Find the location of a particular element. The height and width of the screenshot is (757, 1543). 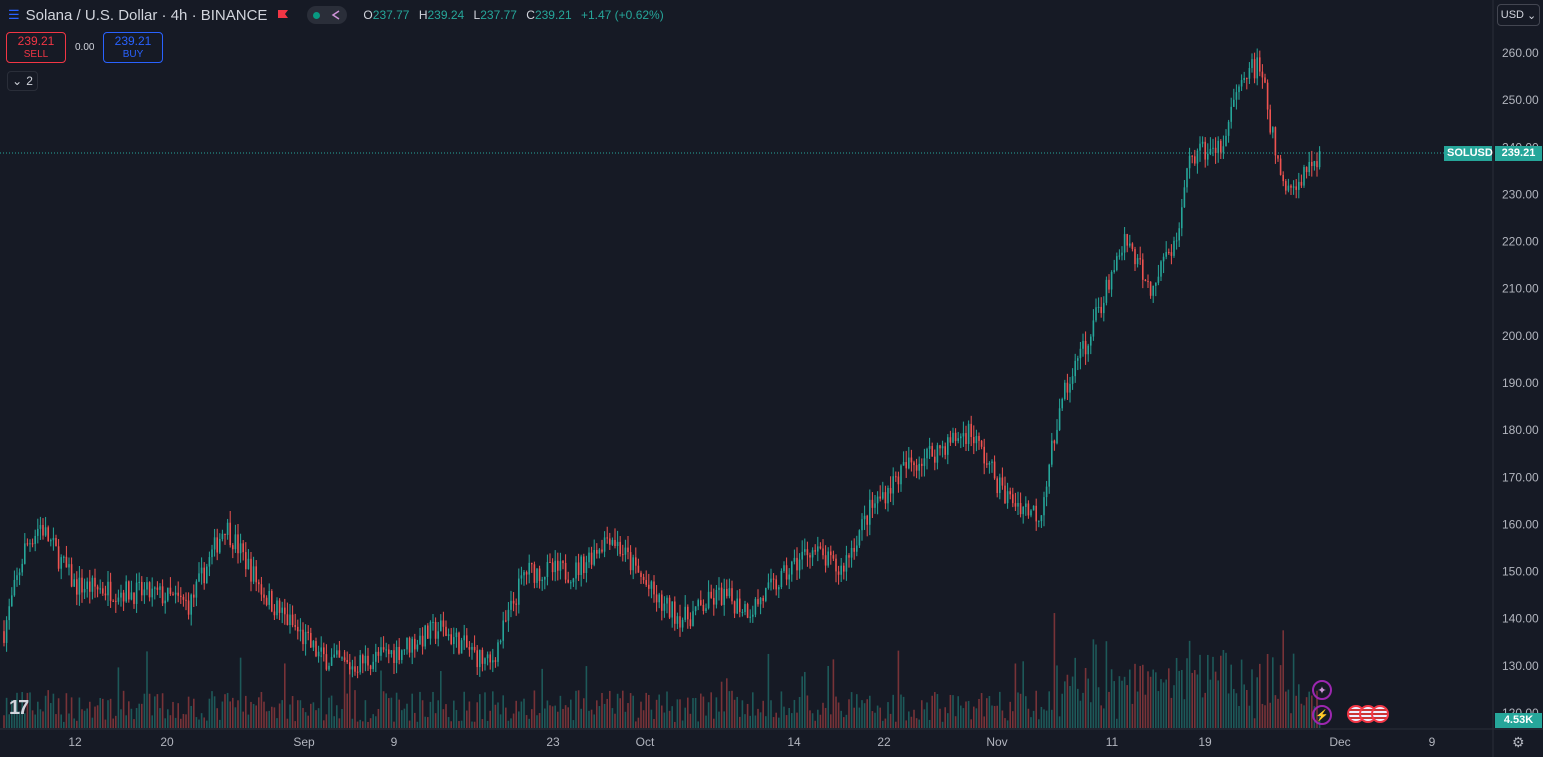

time-axis: 12 20 Sep 9 23 Oct 14 22 Nov 11 19 Dec 9 is located at coordinates (751, 742).